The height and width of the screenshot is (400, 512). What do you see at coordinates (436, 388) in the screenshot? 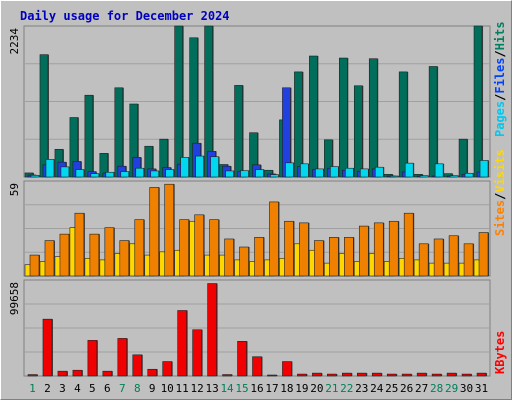
I see `x-tick-label-day-28: 28` at bounding box center [436, 388].